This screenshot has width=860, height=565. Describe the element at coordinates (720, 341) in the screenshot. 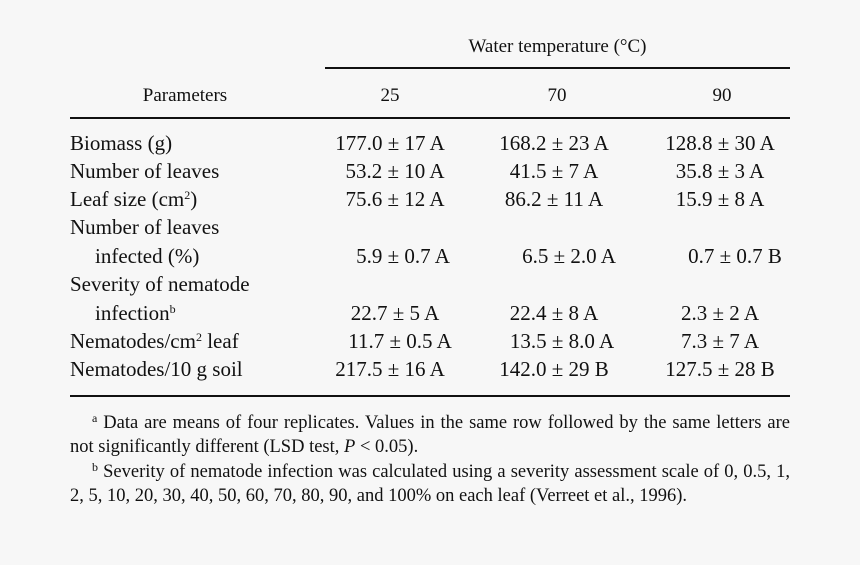

I see `cell-nem-cm2-90: 7.3 ± 7 A` at that location.